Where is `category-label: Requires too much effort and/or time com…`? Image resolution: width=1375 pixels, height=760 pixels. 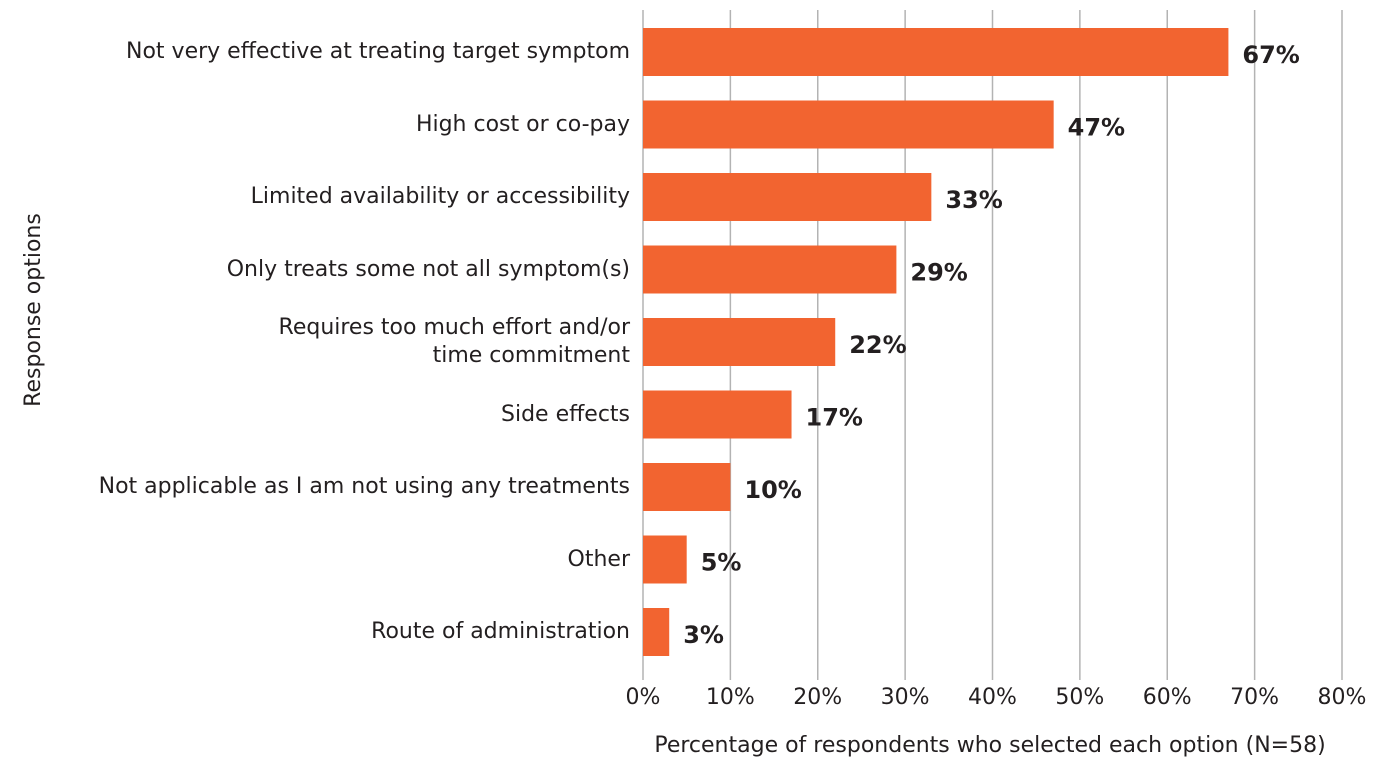 category-label: Requires too much effort and/or time com… is located at coordinates (454, 341).